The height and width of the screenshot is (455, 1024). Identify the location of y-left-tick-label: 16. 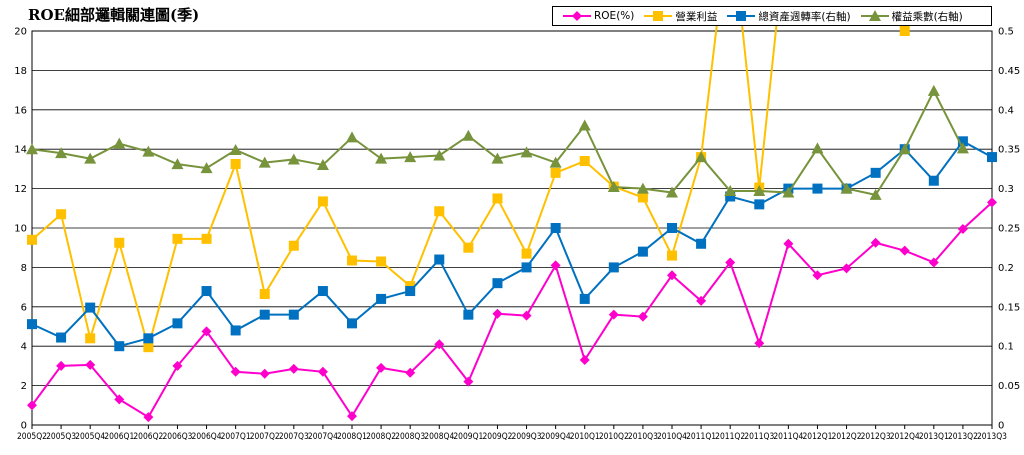
(20, 110).